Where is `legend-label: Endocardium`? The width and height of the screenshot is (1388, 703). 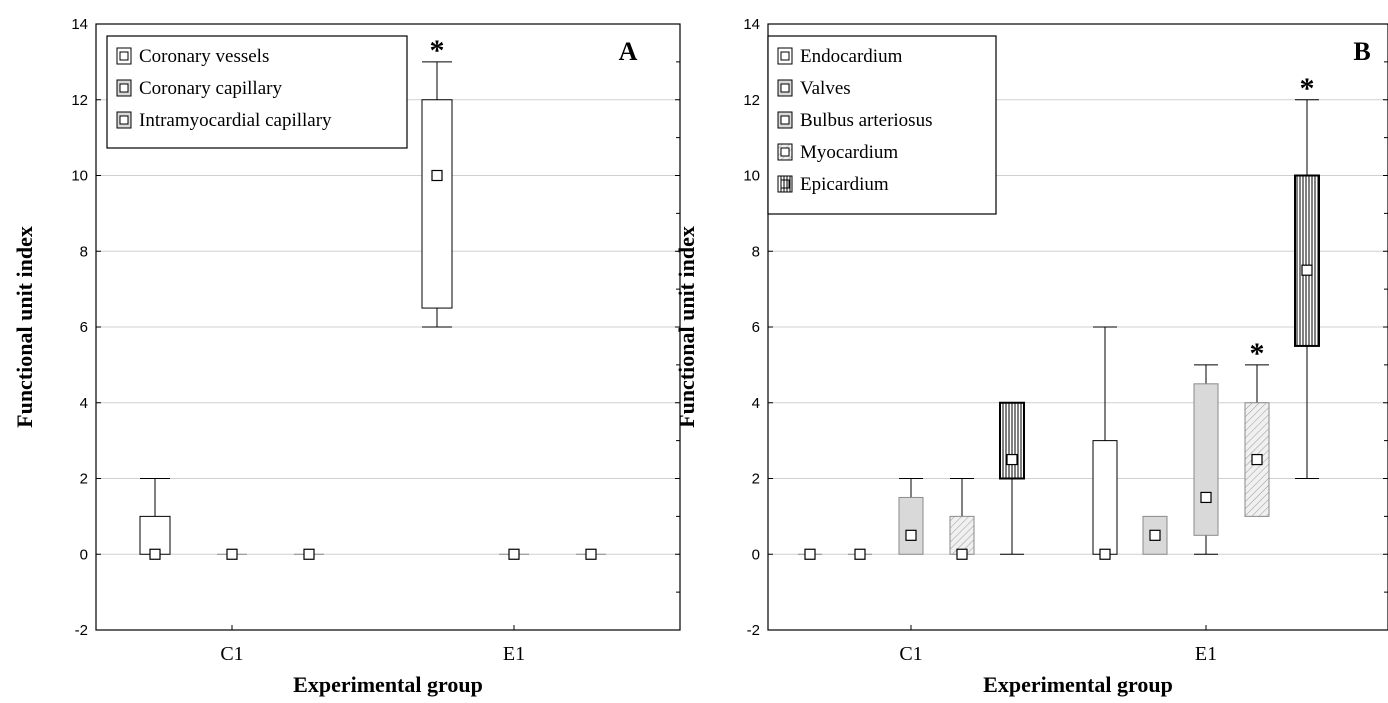
legend-label: Endocardium is located at coordinates (851, 56).